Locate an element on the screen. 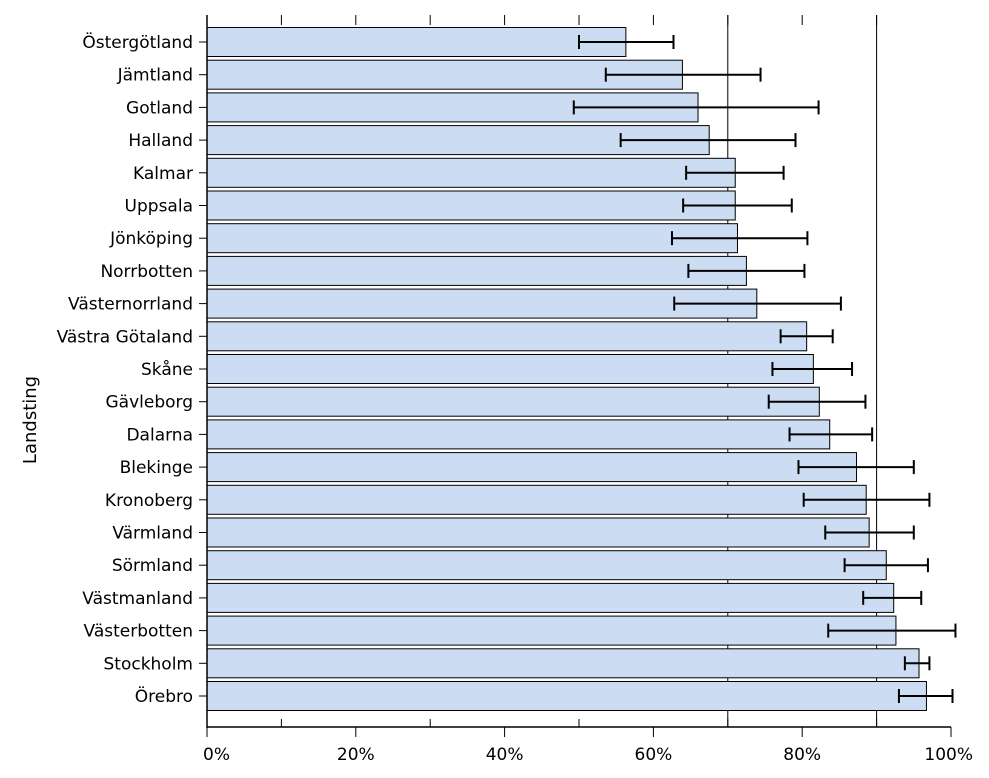 The height and width of the screenshot is (778, 989). category-label-blekinge: Blekinge is located at coordinates (156, 468).